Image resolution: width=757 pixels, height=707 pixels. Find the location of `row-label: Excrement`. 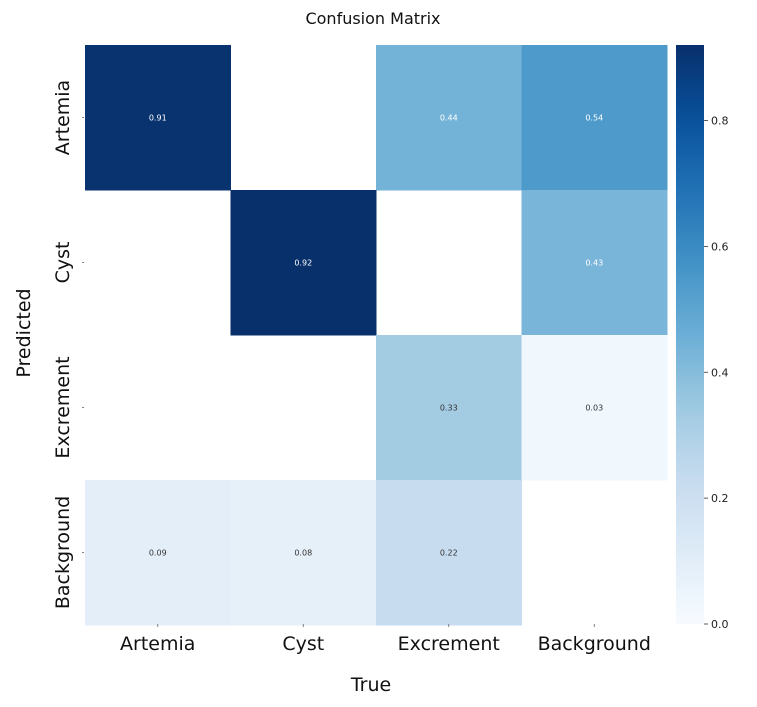

row-label: Excrement is located at coordinates (63, 407).